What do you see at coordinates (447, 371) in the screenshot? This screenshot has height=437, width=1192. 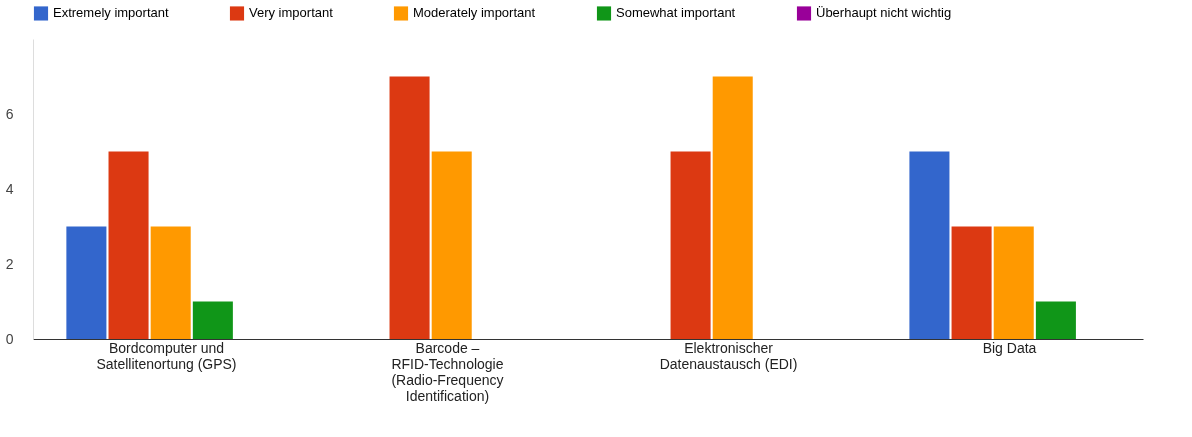 I see `x-tick-label: Barcode – RFID-Technologie (Radio-Frequency Identification)` at bounding box center [447, 371].